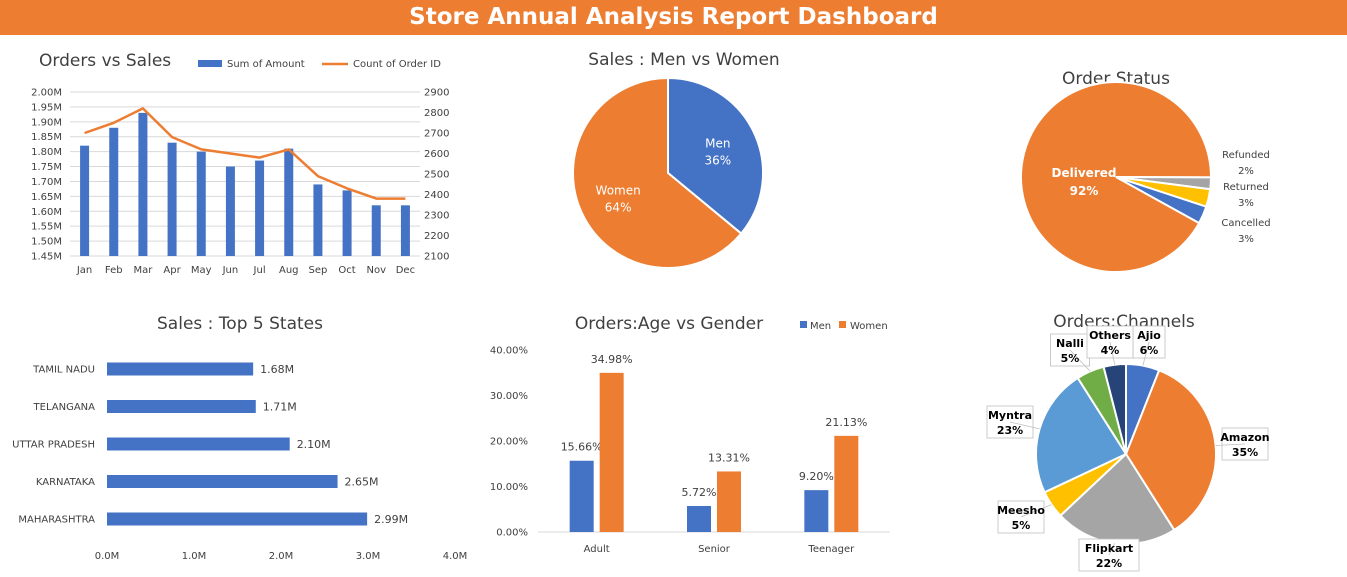  What do you see at coordinates (869, 326) in the screenshot?
I see `legend-label-women: Women` at bounding box center [869, 326].